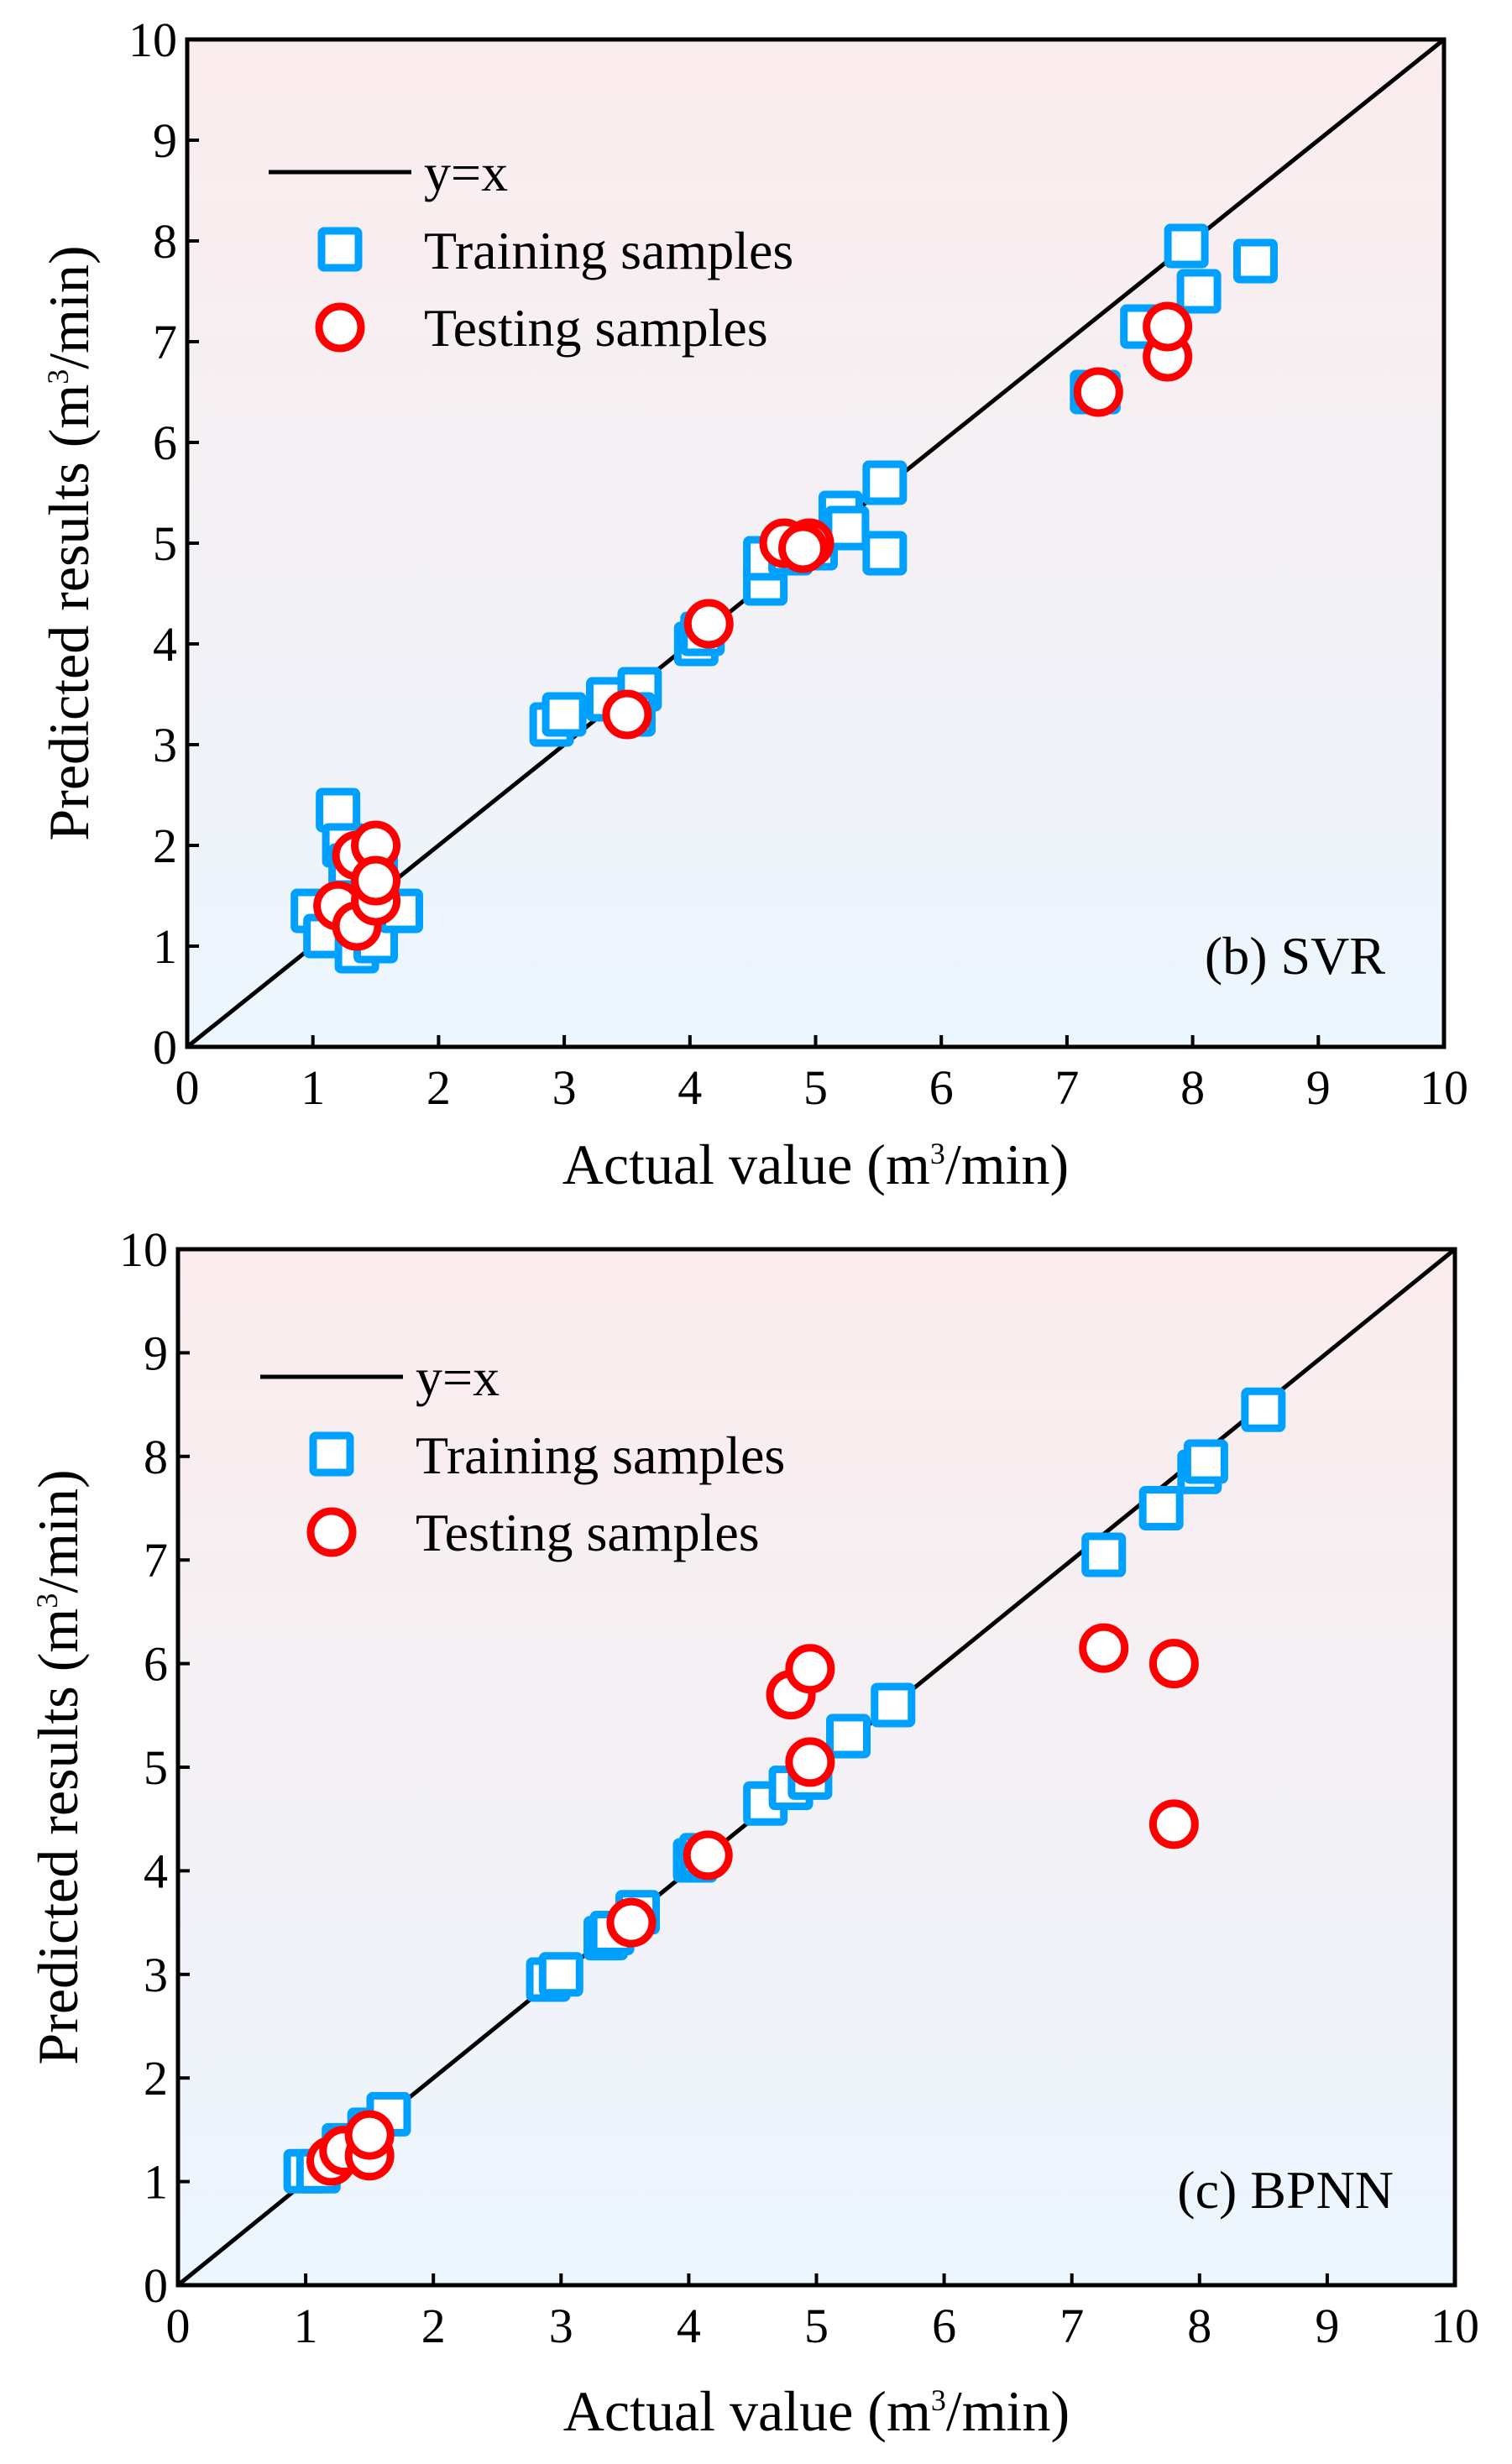  I want to click on chart-annotation: (c) BPNN, so click(1285, 2190).